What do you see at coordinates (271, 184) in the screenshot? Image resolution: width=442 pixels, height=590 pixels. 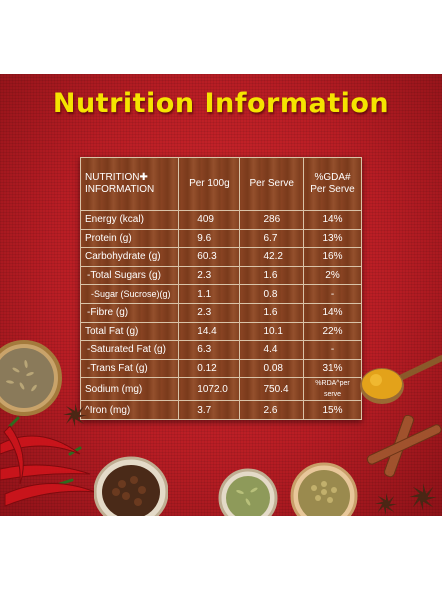 I see `header-per-serve: Per Serve` at bounding box center [271, 184].